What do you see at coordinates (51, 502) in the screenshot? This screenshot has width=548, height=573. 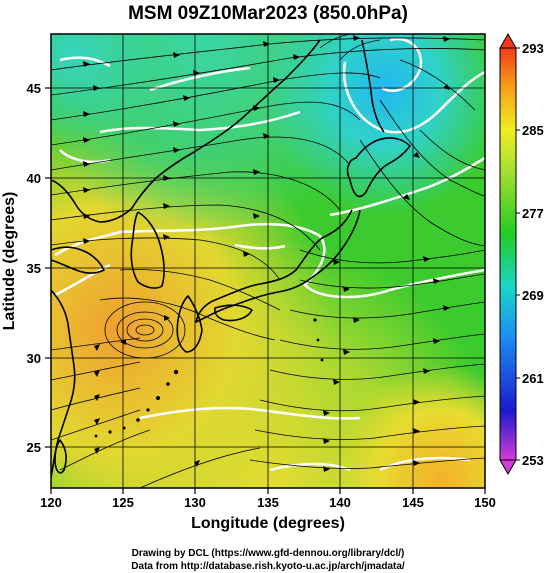 I see `x-tick-label: 120` at bounding box center [51, 502].